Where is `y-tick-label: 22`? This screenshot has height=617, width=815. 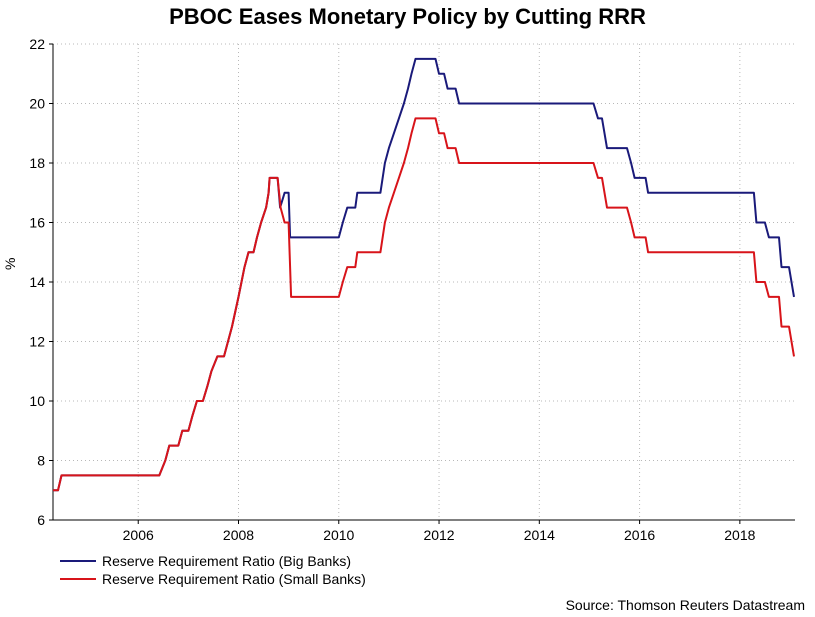 y-tick-label: 22 is located at coordinates (37, 44).